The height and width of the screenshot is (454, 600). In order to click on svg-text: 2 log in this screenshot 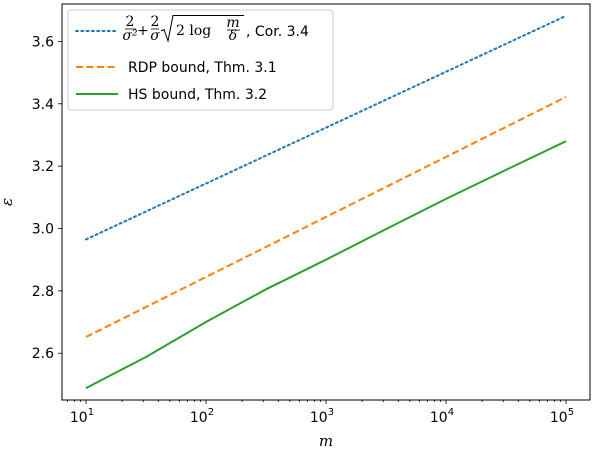, I will do `click(193, 31)`.